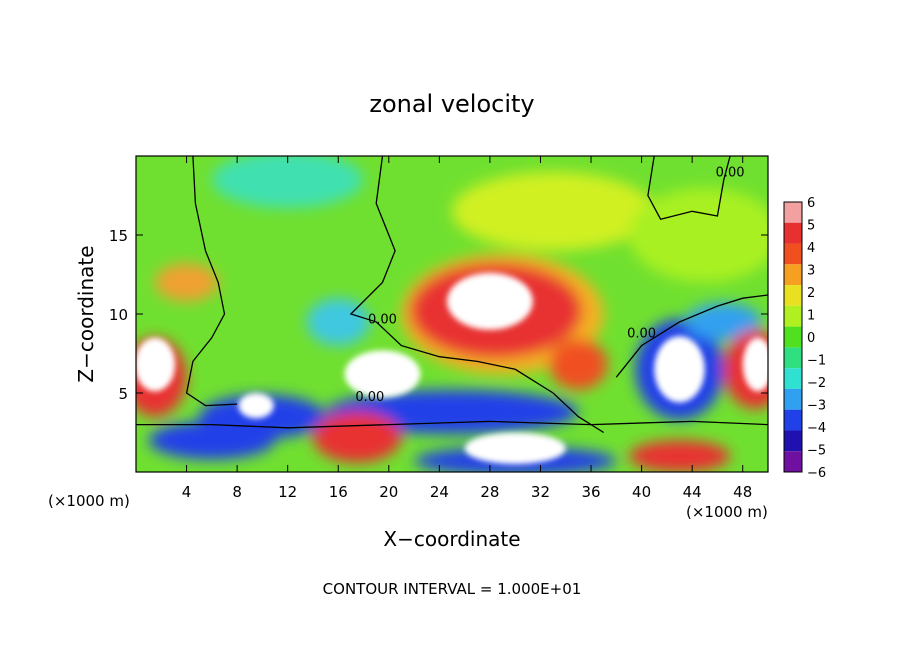 This screenshot has width=904, height=654. What do you see at coordinates (679, 369) in the screenshot?
I see `saturated-core-east` at bounding box center [679, 369].